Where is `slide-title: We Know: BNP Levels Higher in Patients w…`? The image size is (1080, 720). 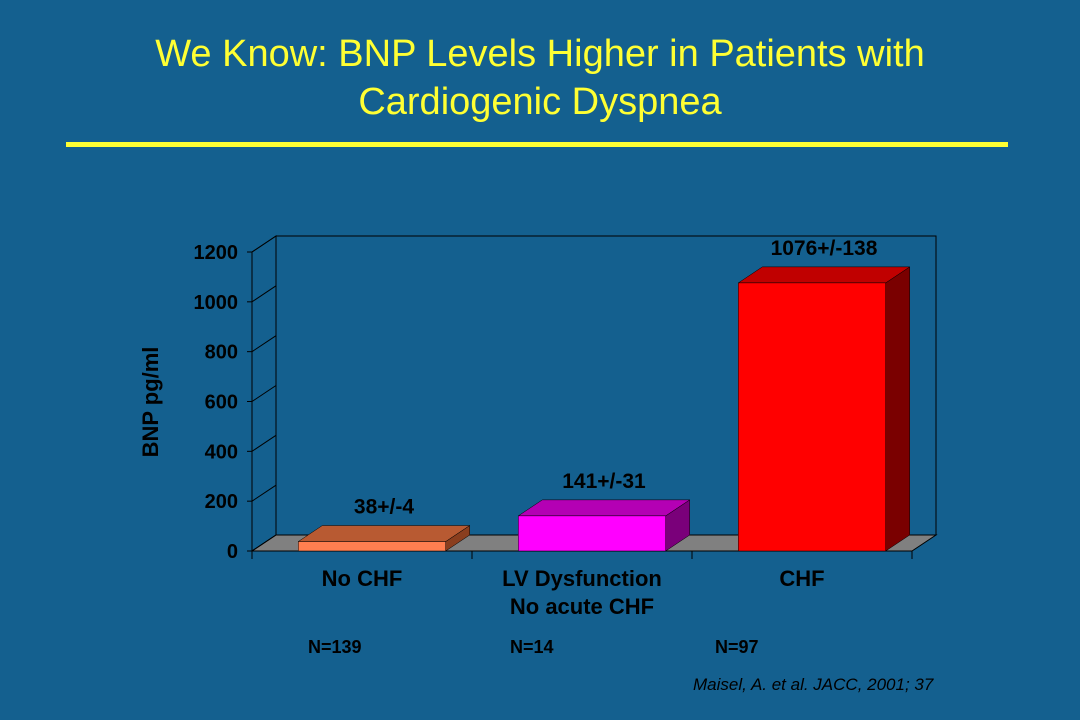
slide-title: We Know: BNP Levels Higher in Patients w… is located at coordinates (540, 78).